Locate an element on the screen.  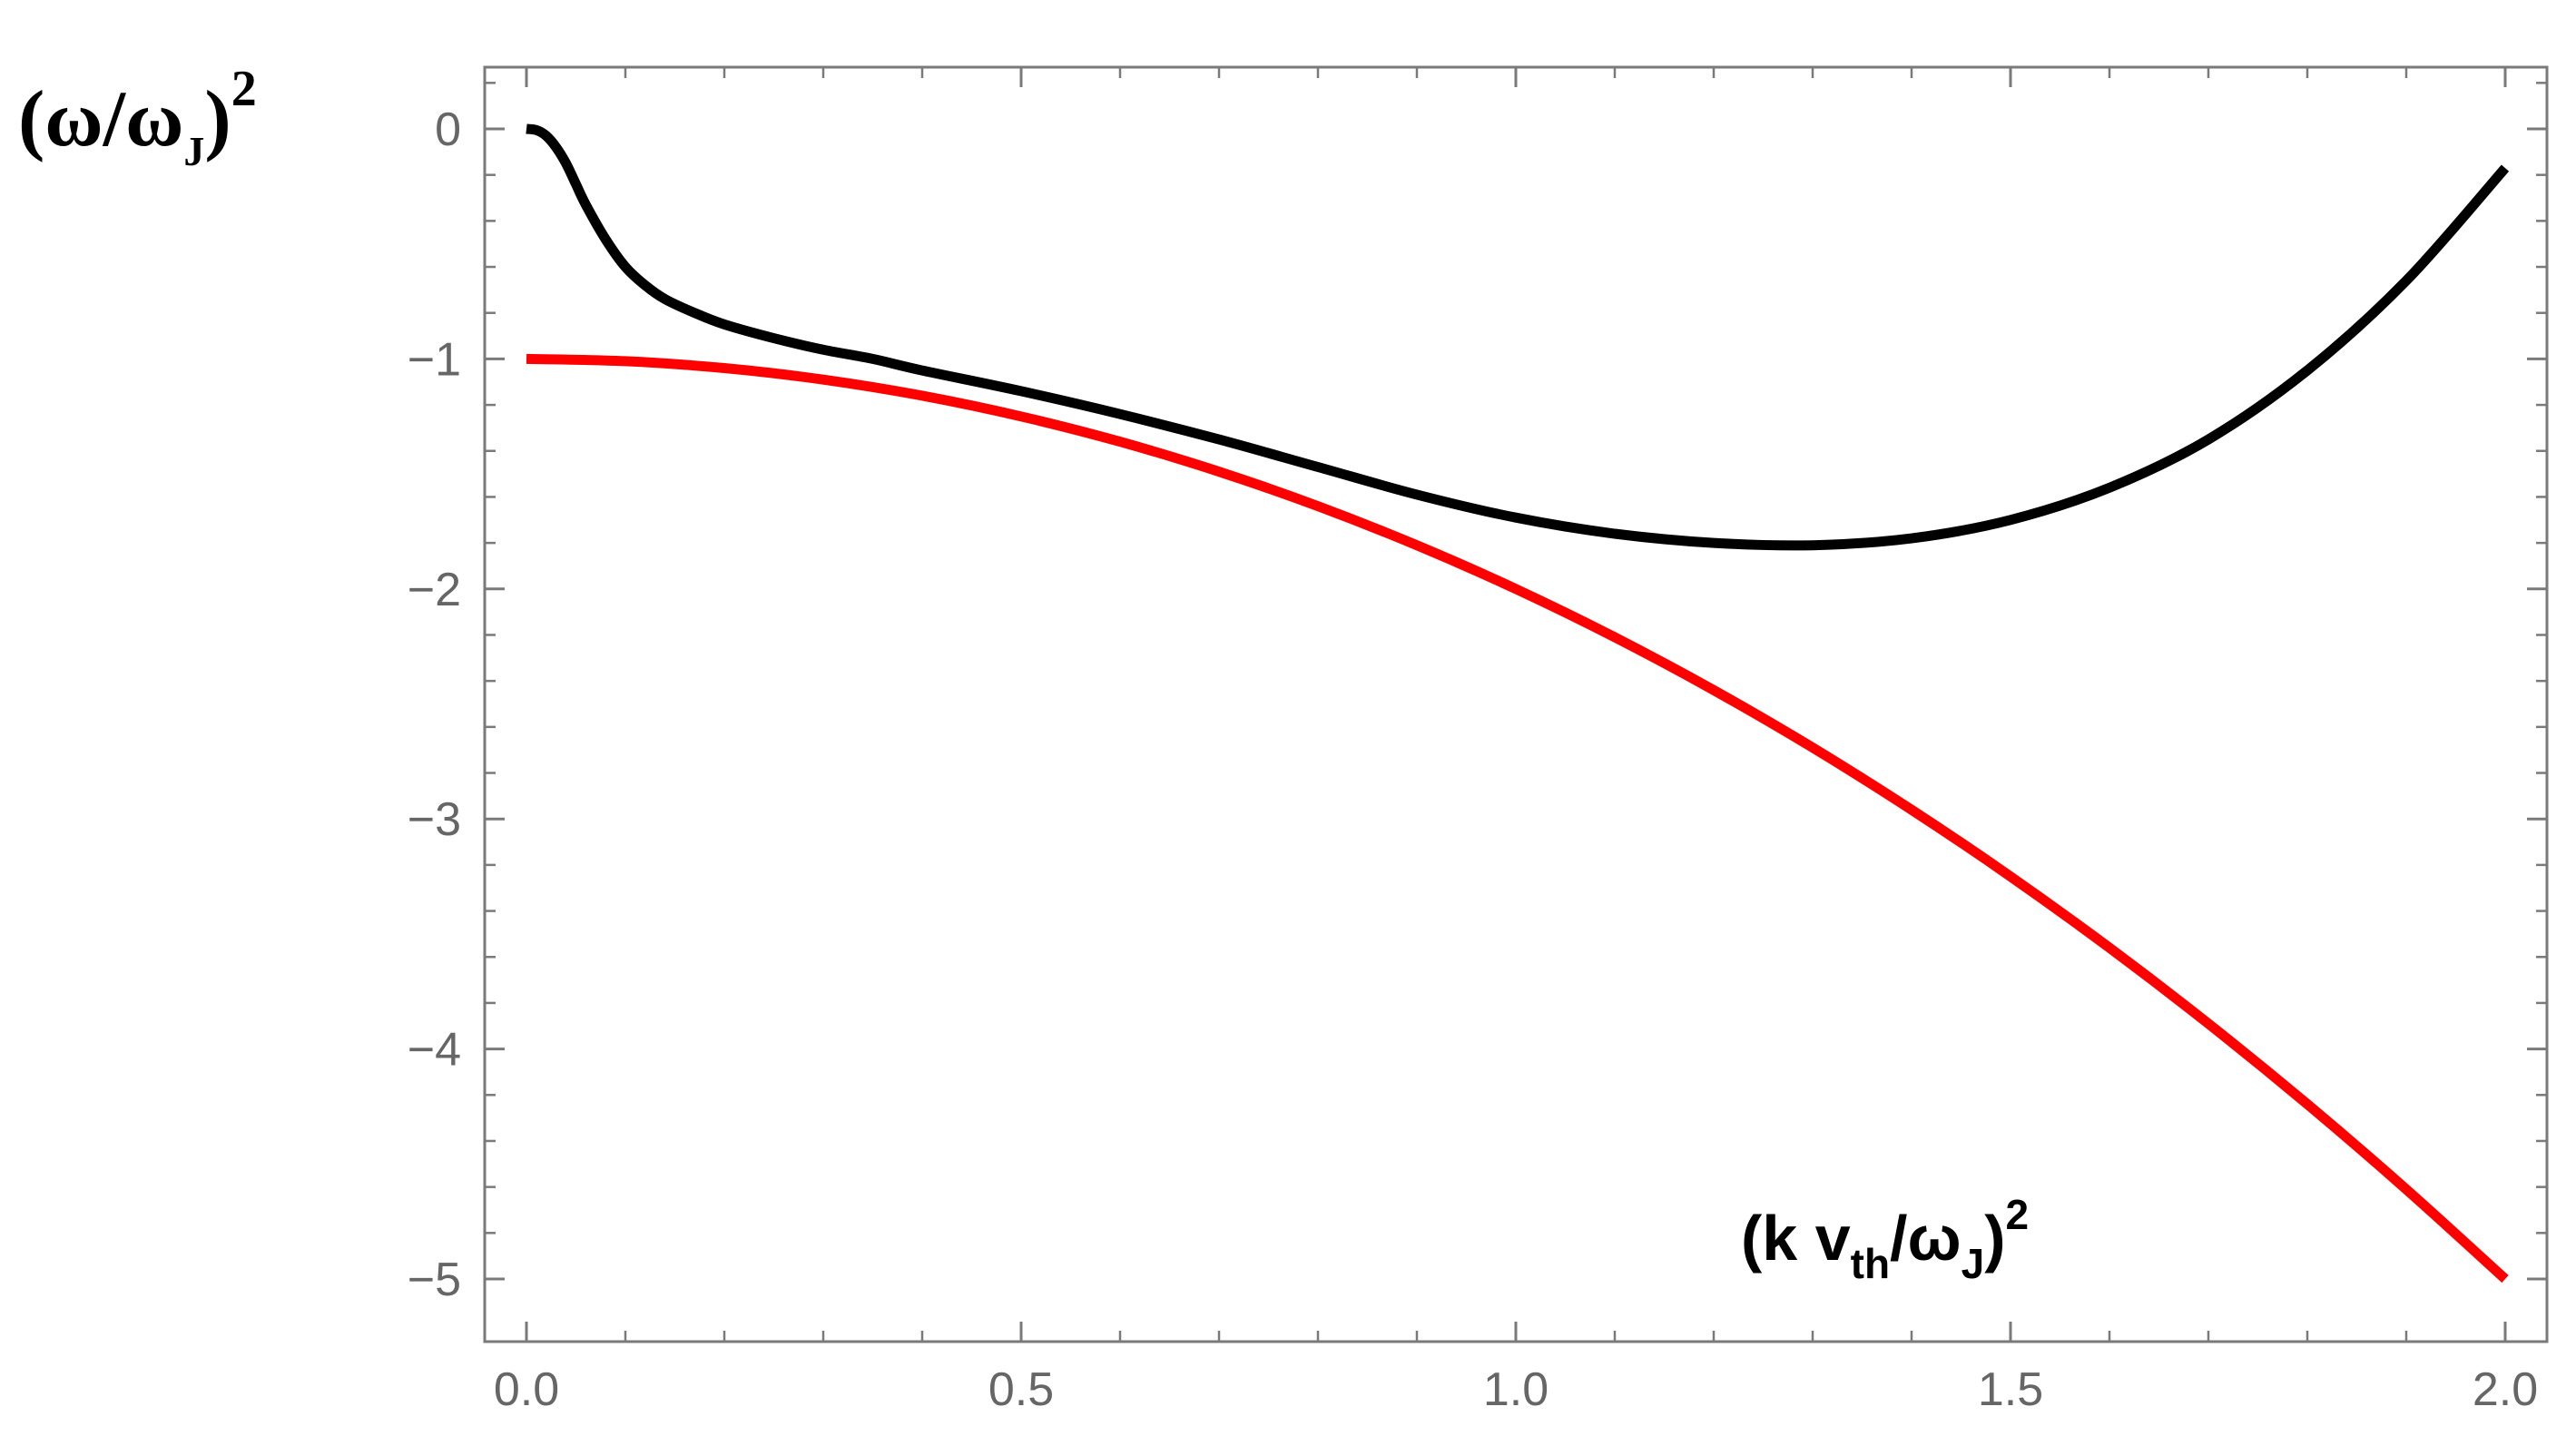
x-tick-label: 2.0 is located at coordinates (2505, 1390).